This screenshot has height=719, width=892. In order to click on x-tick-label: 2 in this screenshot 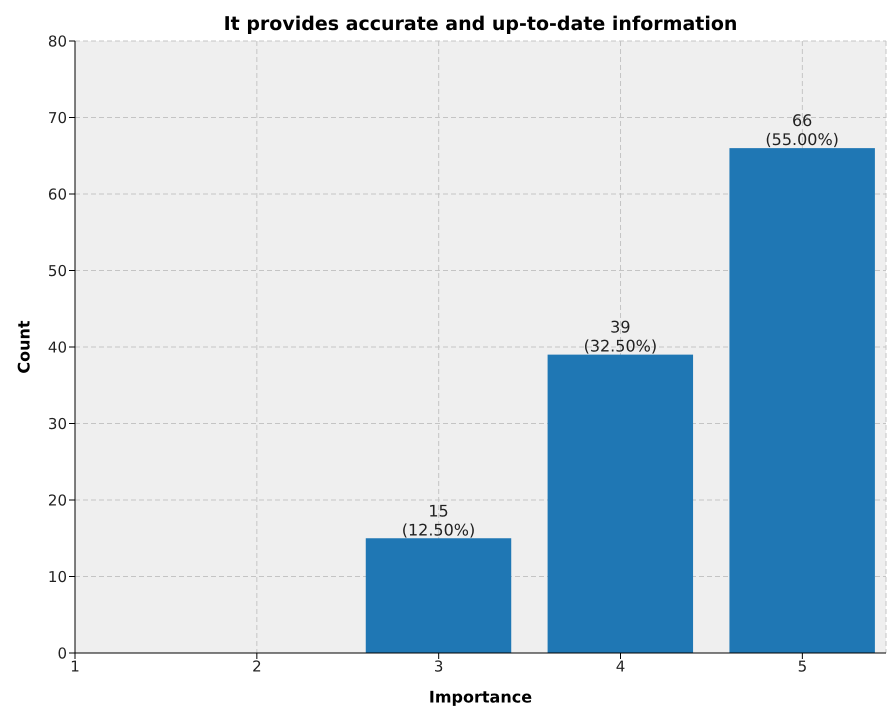, I will do `click(257, 667)`.